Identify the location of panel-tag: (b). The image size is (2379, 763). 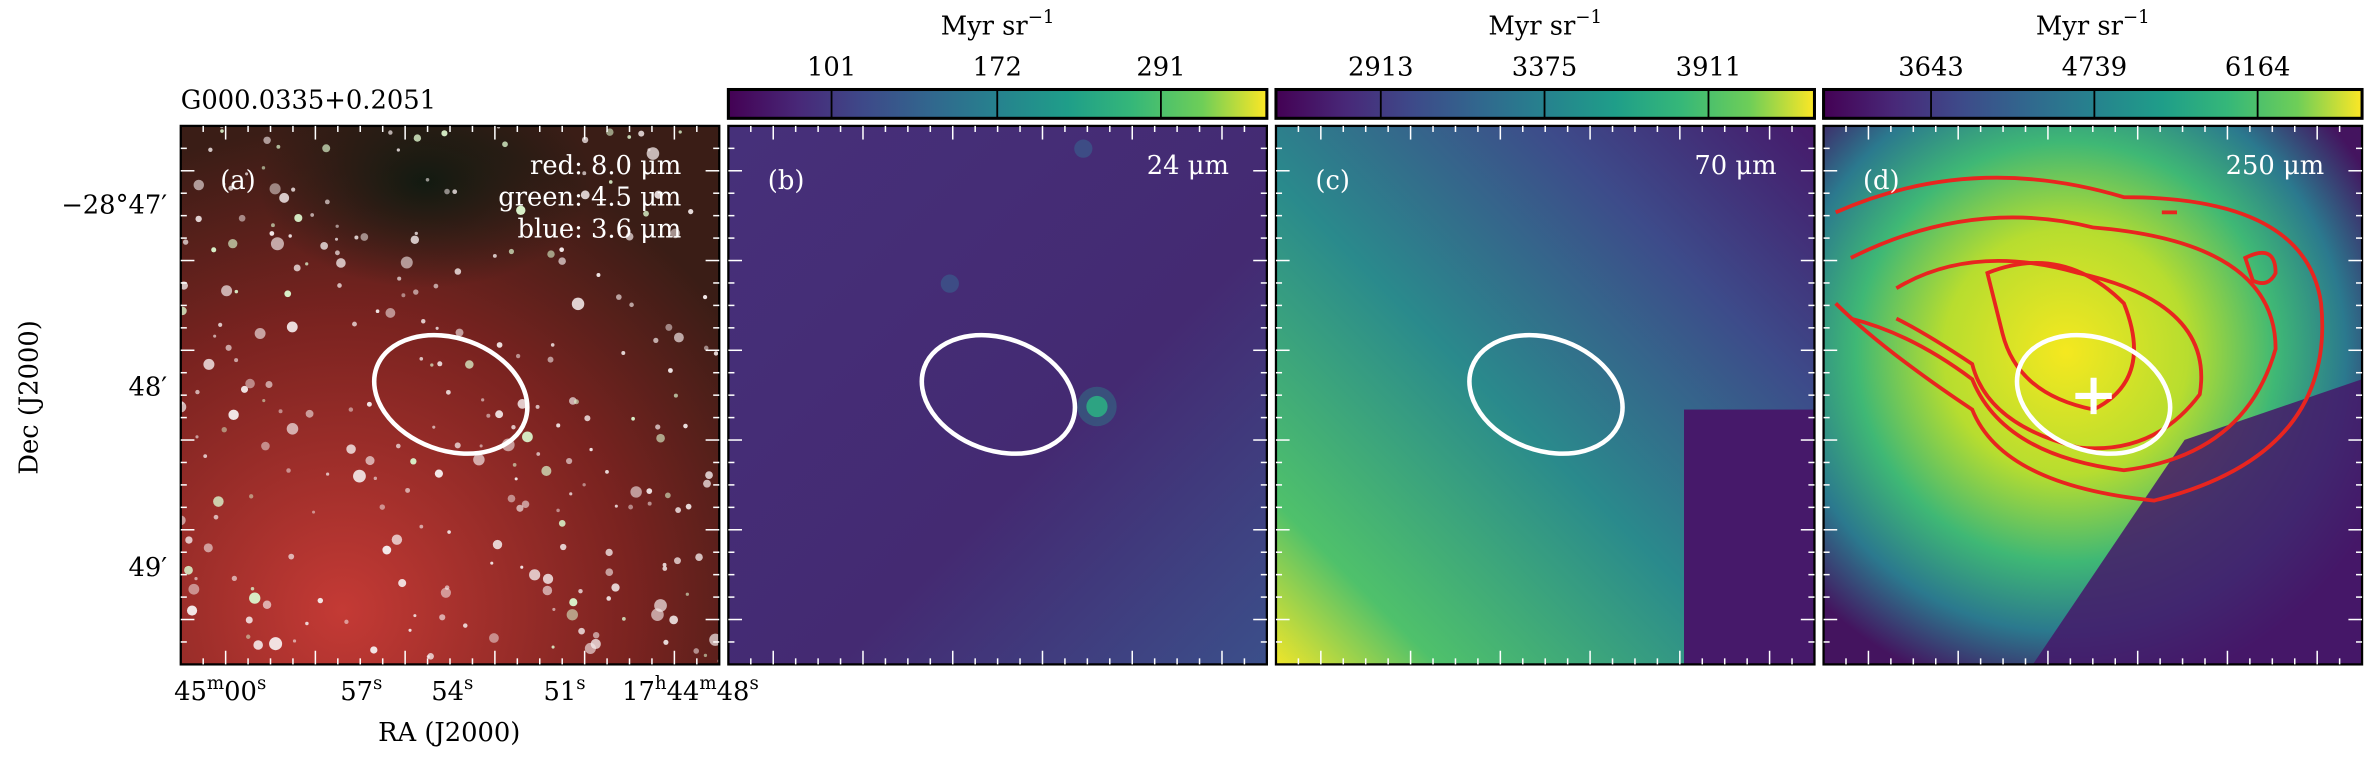
(786, 181).